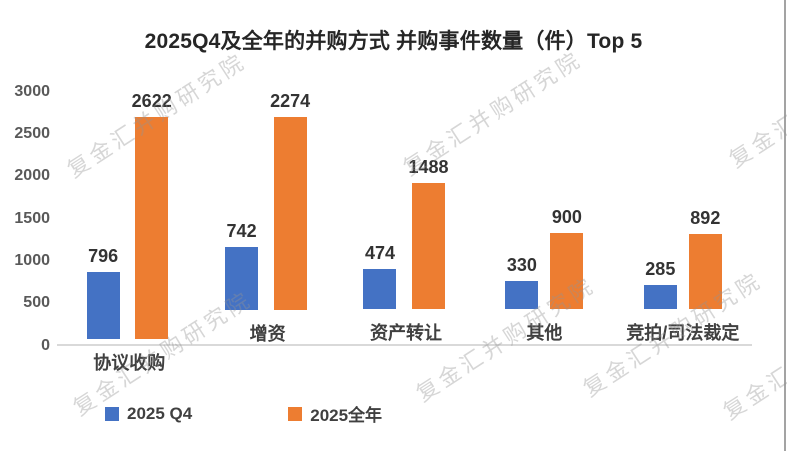 The height and width of the screenshot is (451, 787). I want to click on bar-group: 330 900 其他, so click(544, 218).